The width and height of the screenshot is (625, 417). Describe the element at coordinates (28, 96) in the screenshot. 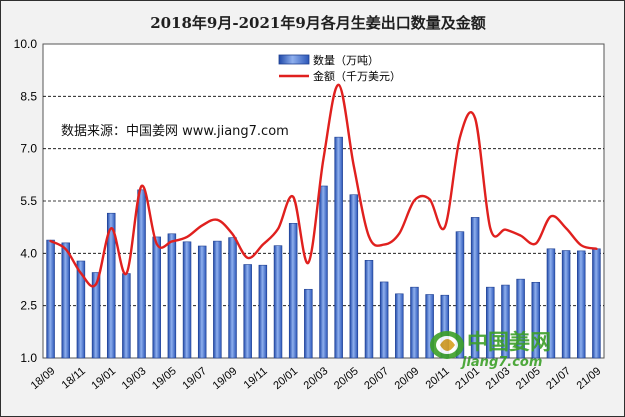

I see `y-tick-label: 8.5` at that location.